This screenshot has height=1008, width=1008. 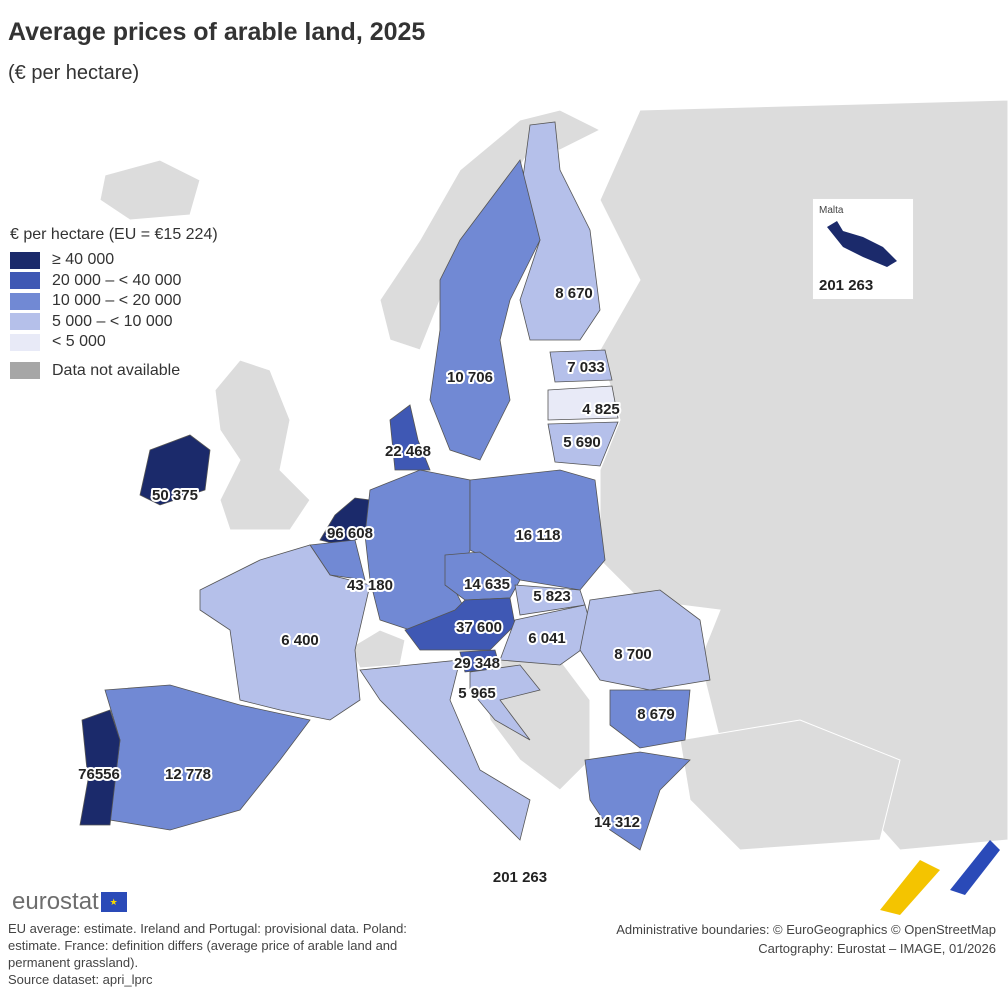 I want to click on label-croatia: 5 965, so click(x=477, y=693).